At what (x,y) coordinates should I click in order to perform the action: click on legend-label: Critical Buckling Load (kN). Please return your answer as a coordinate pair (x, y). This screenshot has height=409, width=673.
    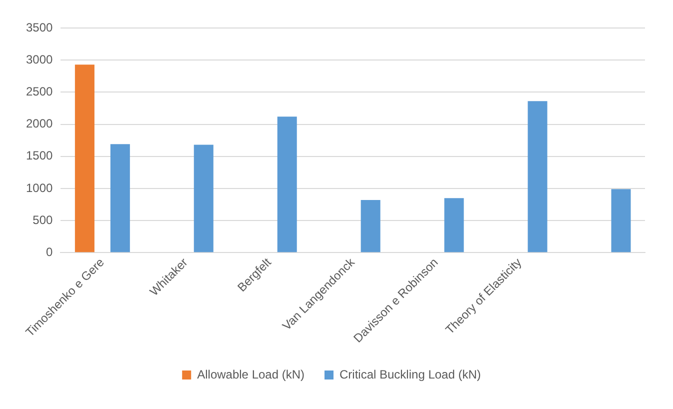
    Looking at the image, I should click on (410, 374).